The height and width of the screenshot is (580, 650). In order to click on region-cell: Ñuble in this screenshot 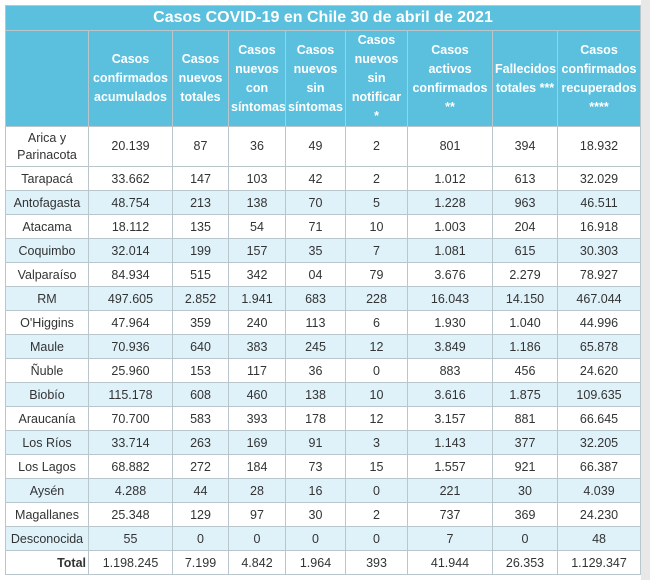, I will do `click(47, 370)`.